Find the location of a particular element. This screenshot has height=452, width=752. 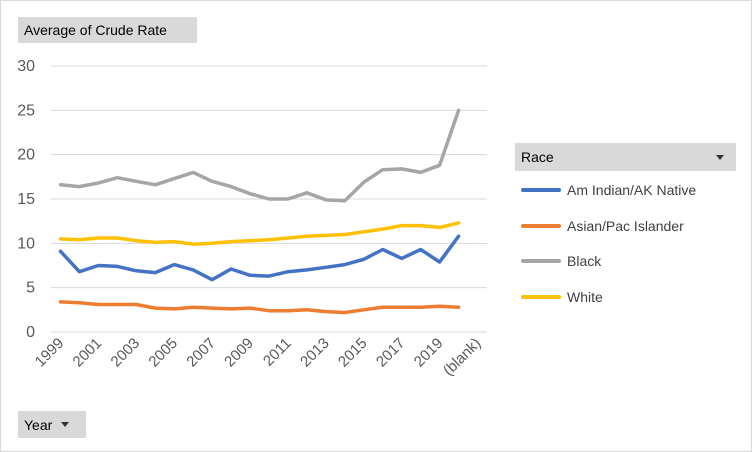

x-tick-label: 2017 is located at coordinates (391, 353).